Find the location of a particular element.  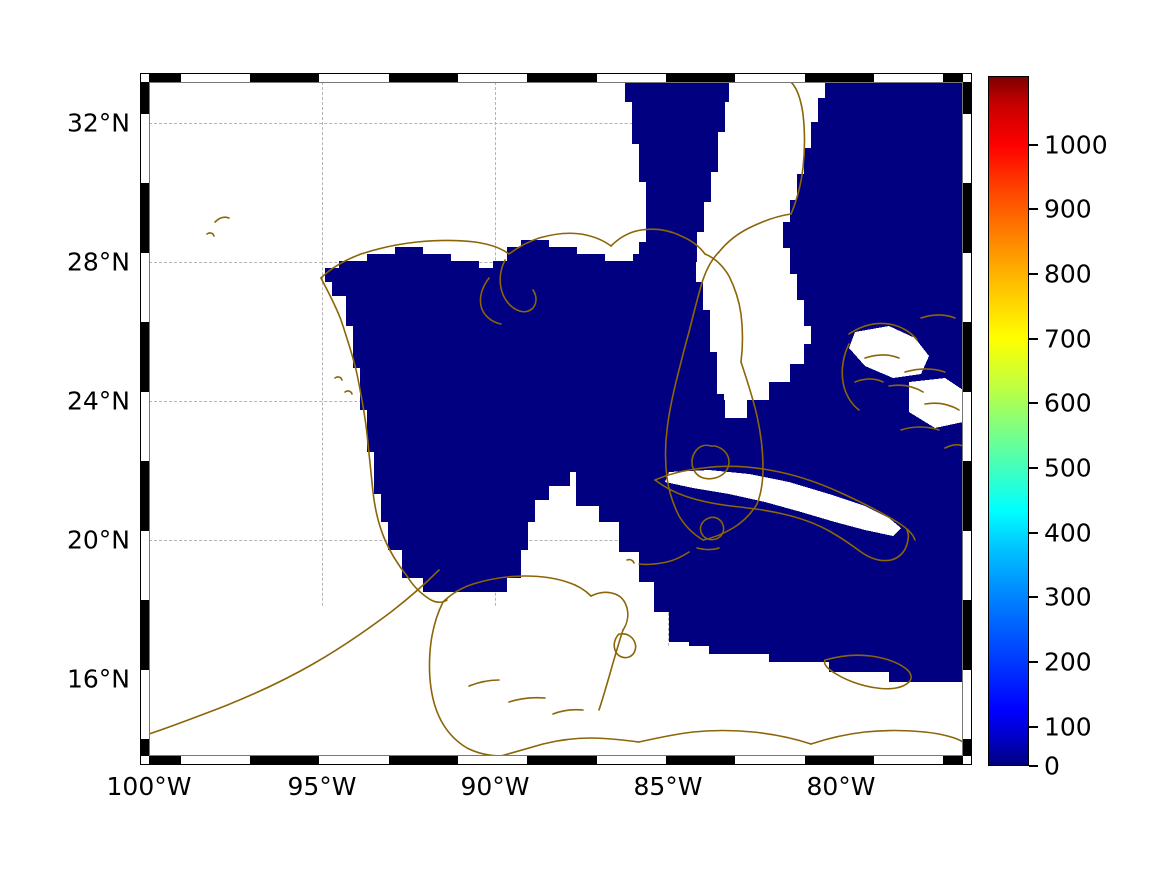

colorbar-gradient is located at coordinates (1008, 421).